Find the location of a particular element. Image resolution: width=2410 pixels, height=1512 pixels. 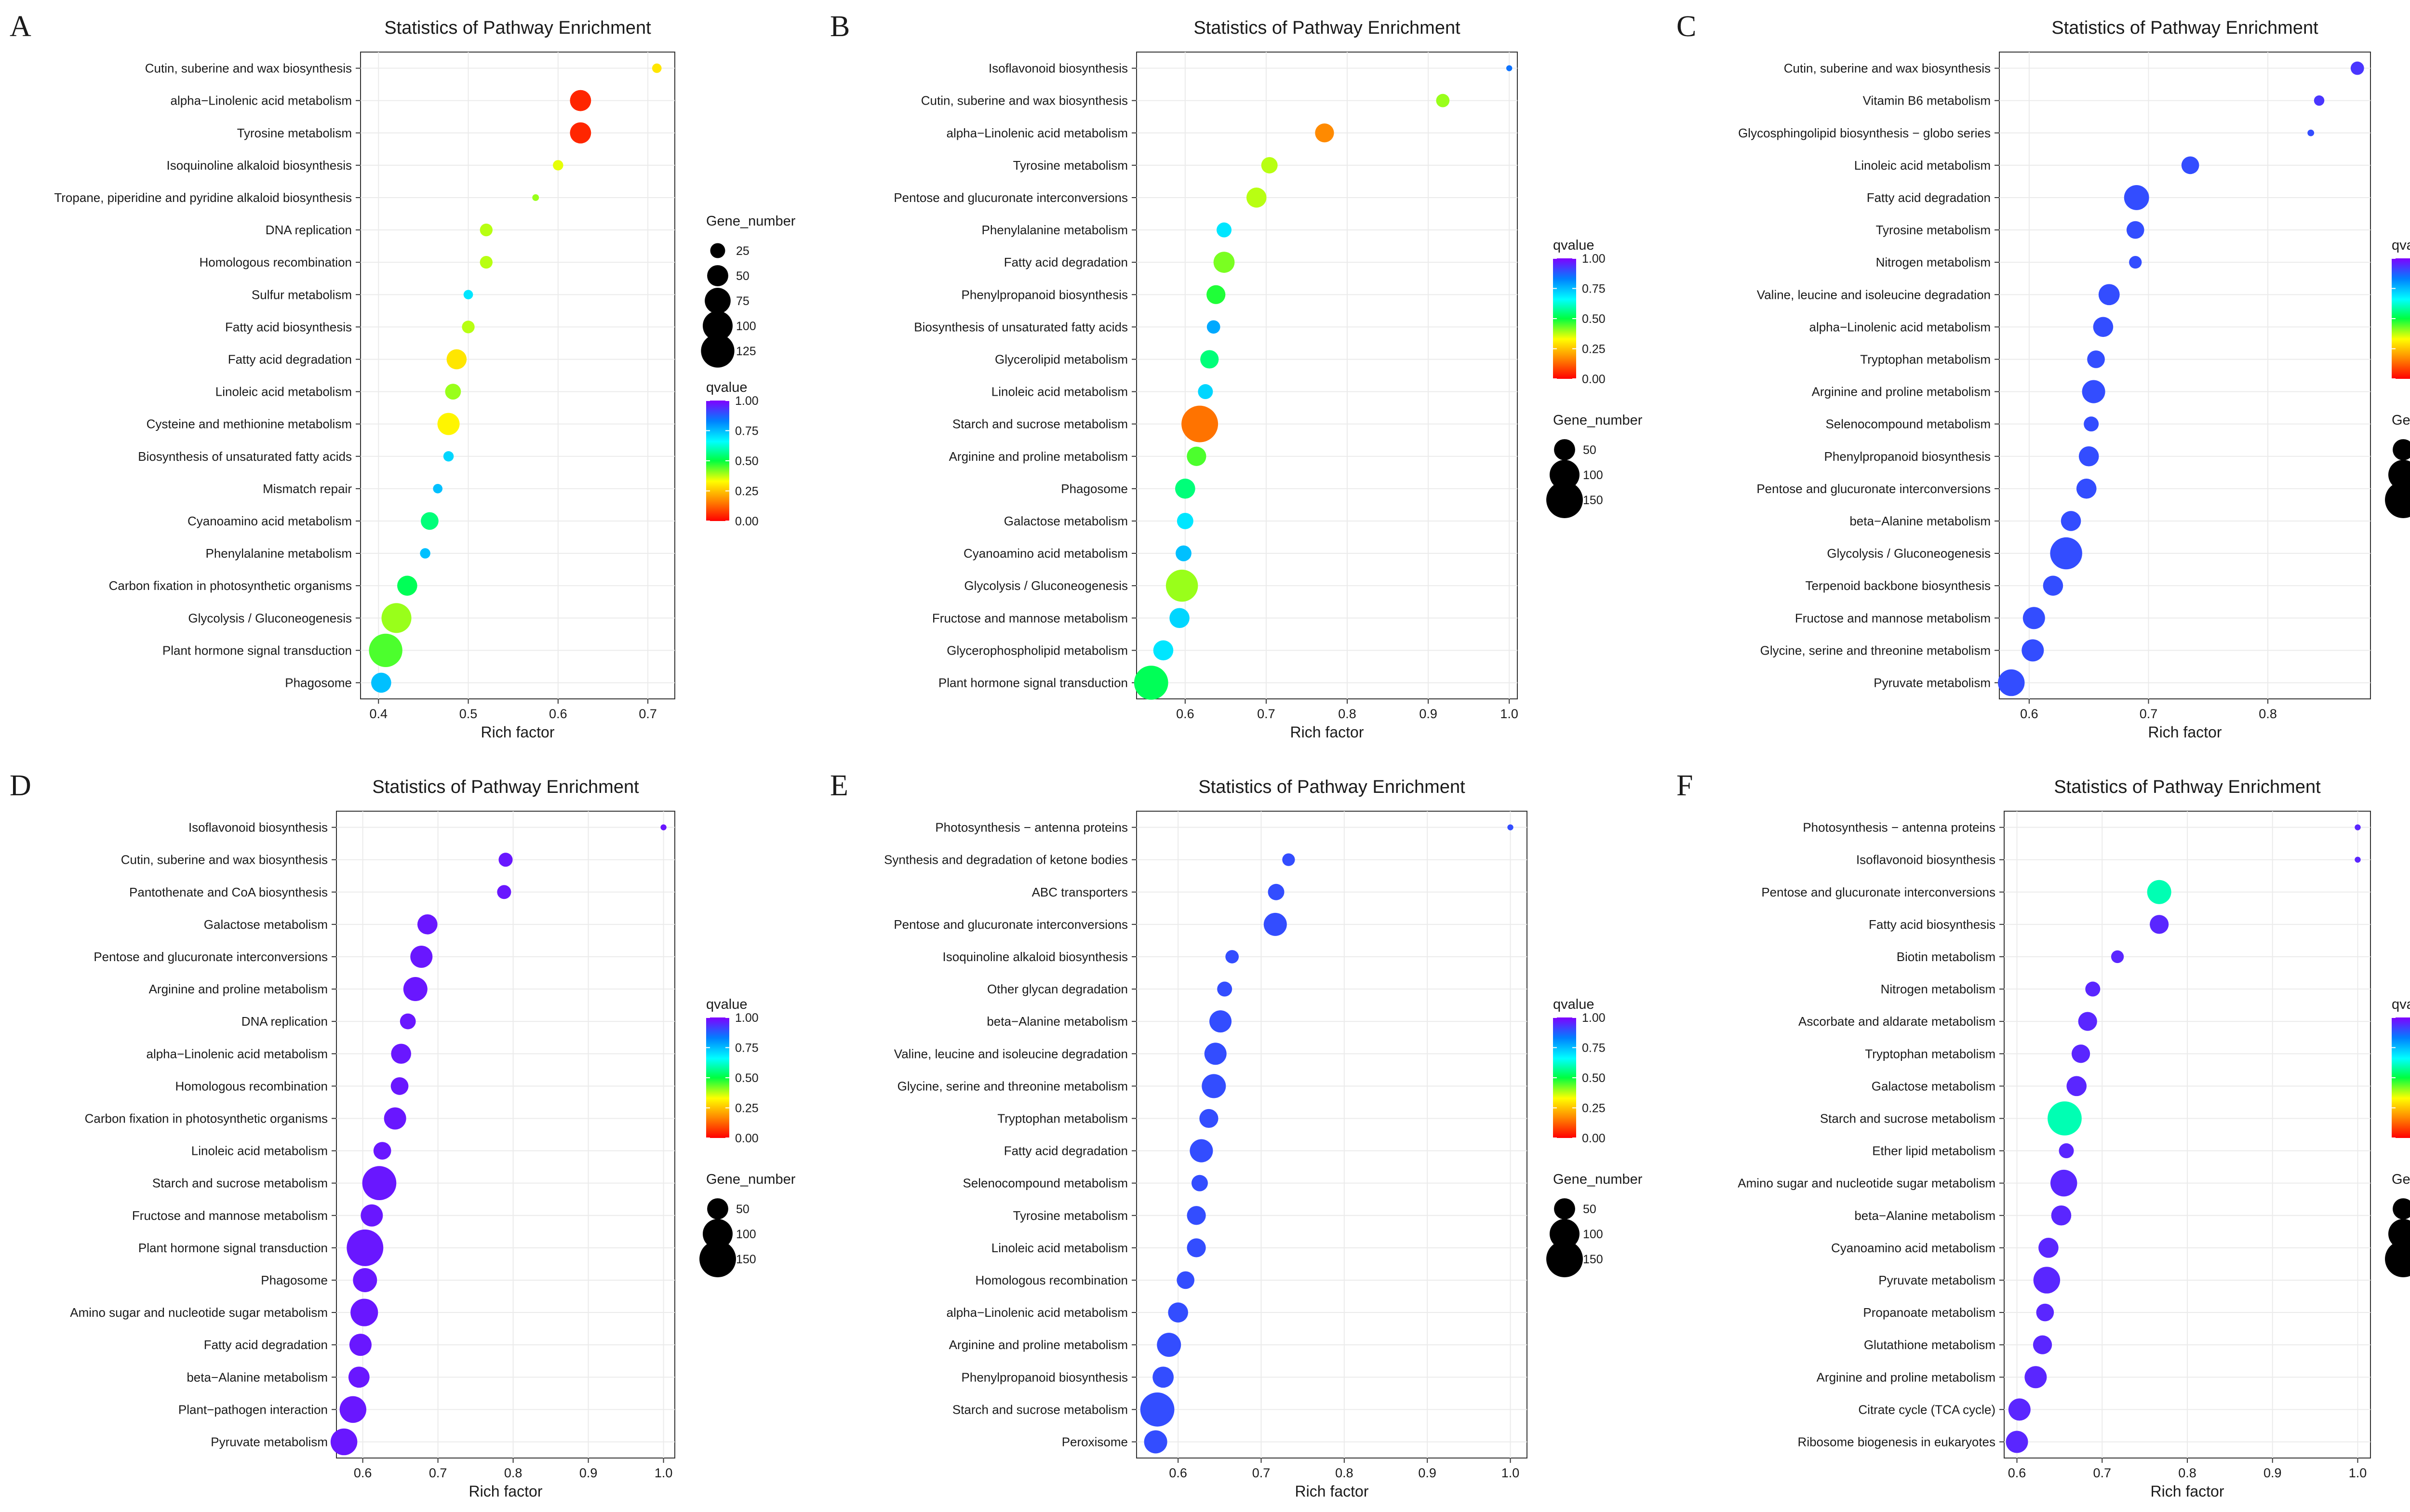

pathway-label: Glycerophospholipid metabolism is located at coordinates (1037, 650).